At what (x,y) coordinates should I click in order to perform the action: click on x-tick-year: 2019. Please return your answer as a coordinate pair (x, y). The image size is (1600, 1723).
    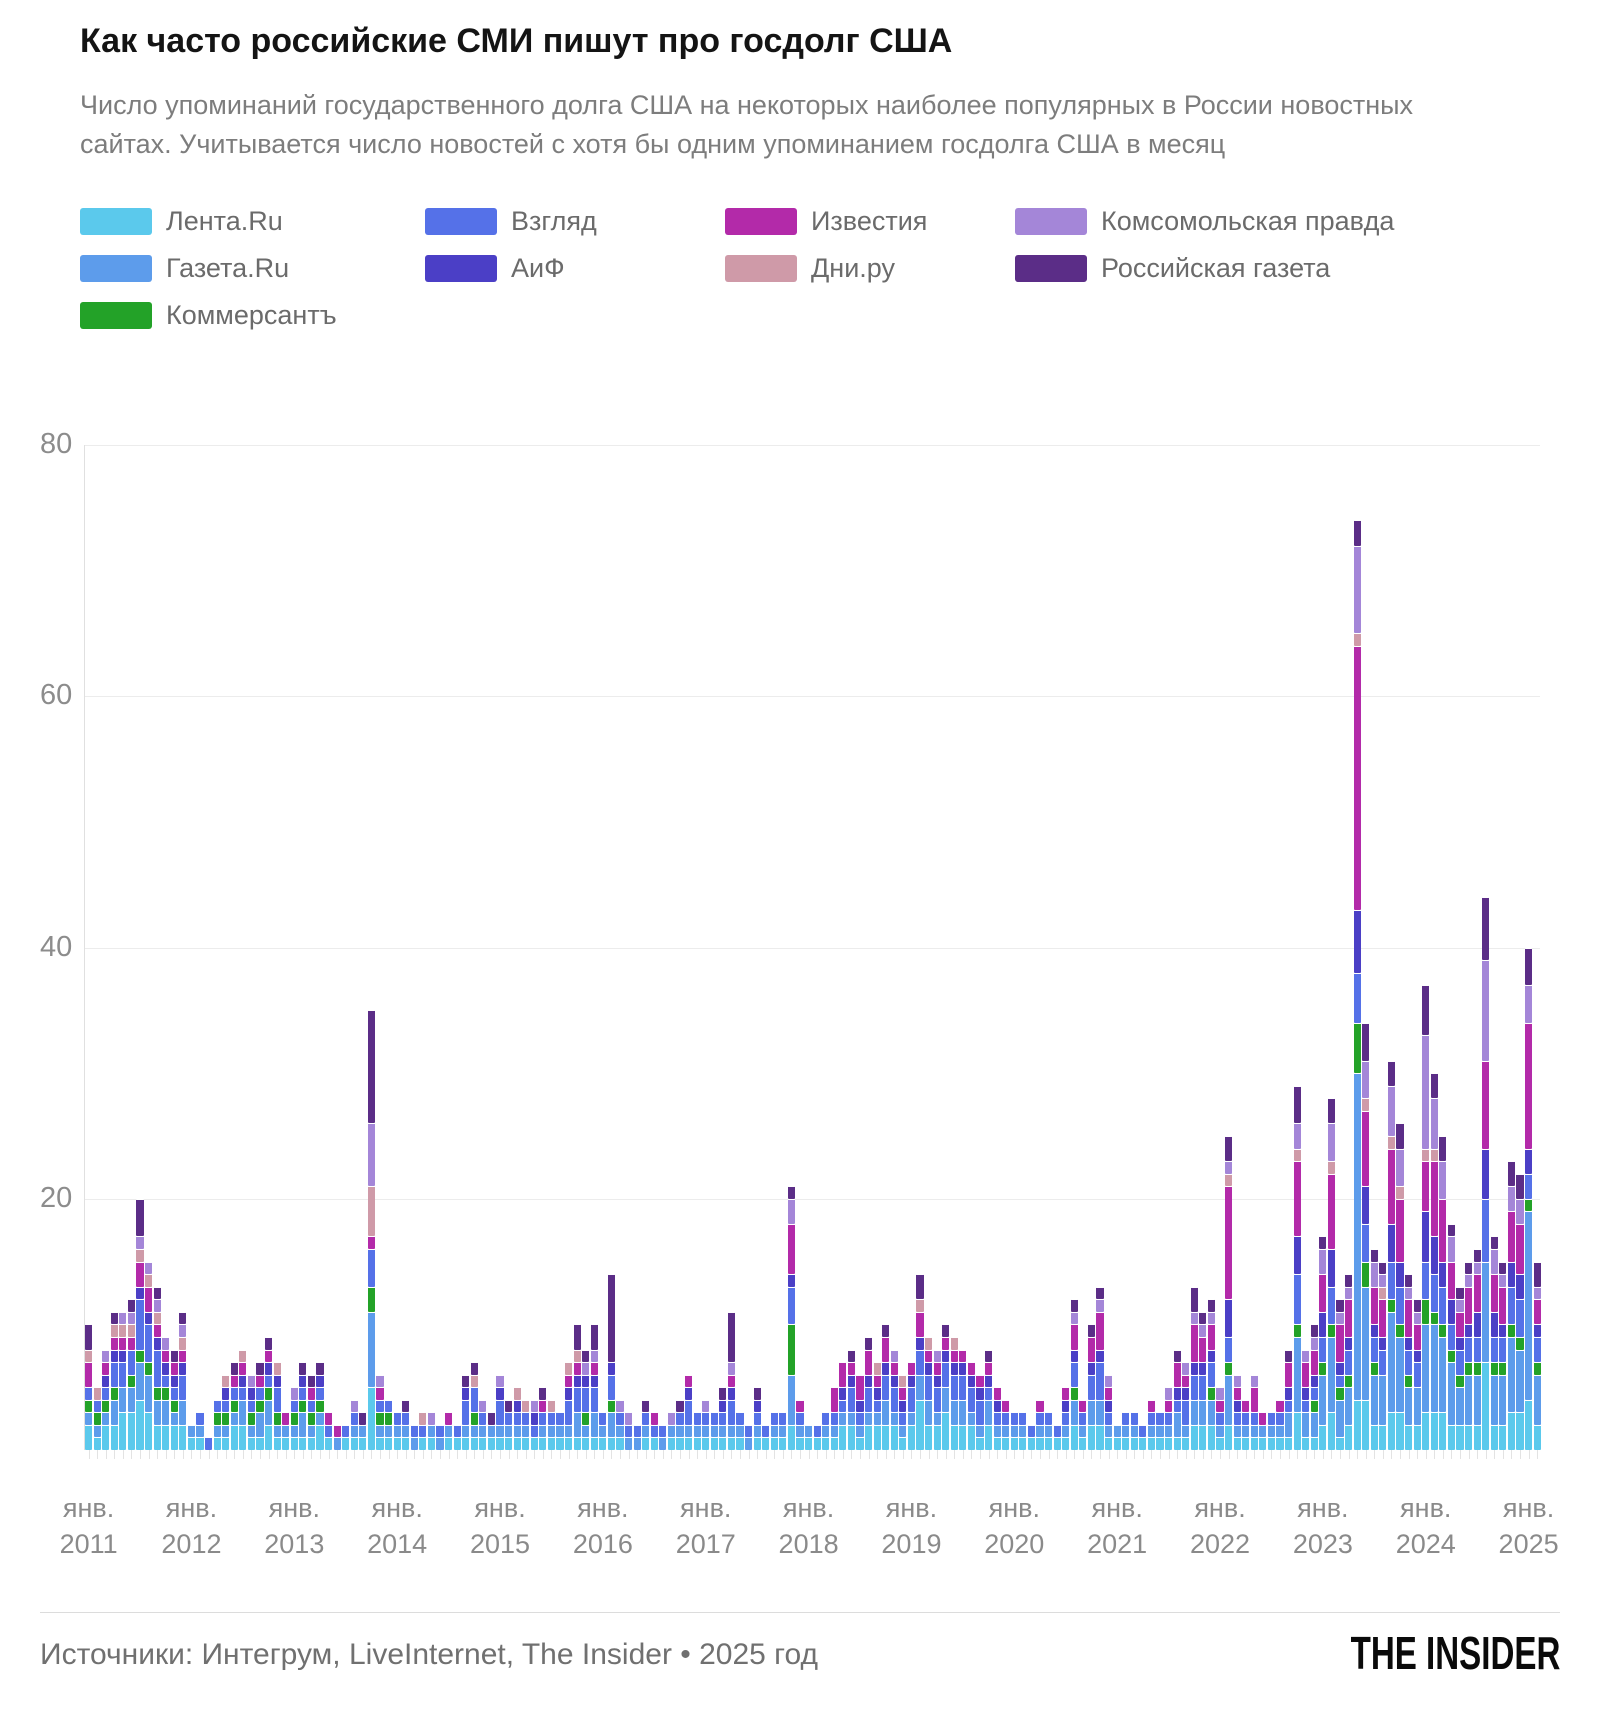
    Looking at the image, I should click on (911, 1543).